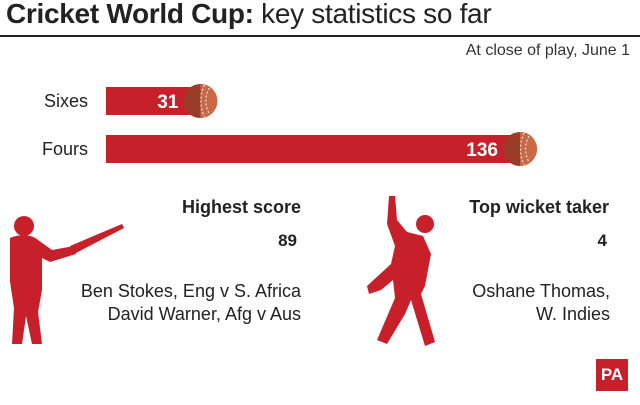 Image resolution: width=640 pixels, height=405 pixels. What do you see at coordinates (401, 271) in the screenshot?
I see `bowler-silhouette-icon` at bounding box center [401, 271].